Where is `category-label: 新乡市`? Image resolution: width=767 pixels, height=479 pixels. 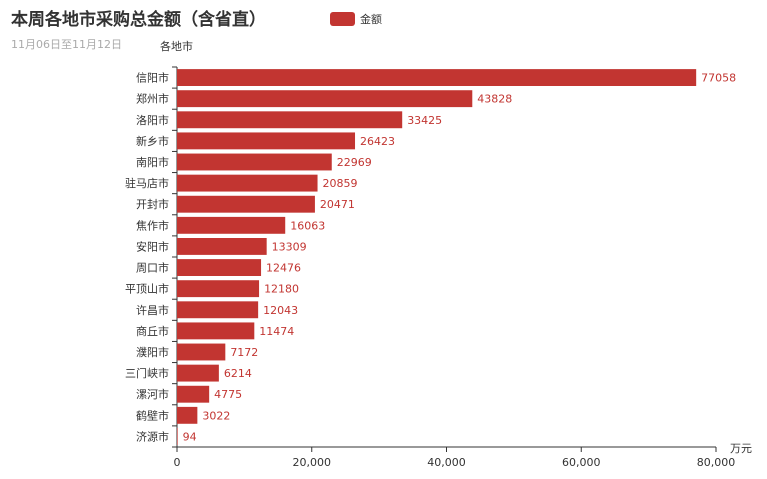
category-label: 新乡市 is located at coordinates (152, 141).